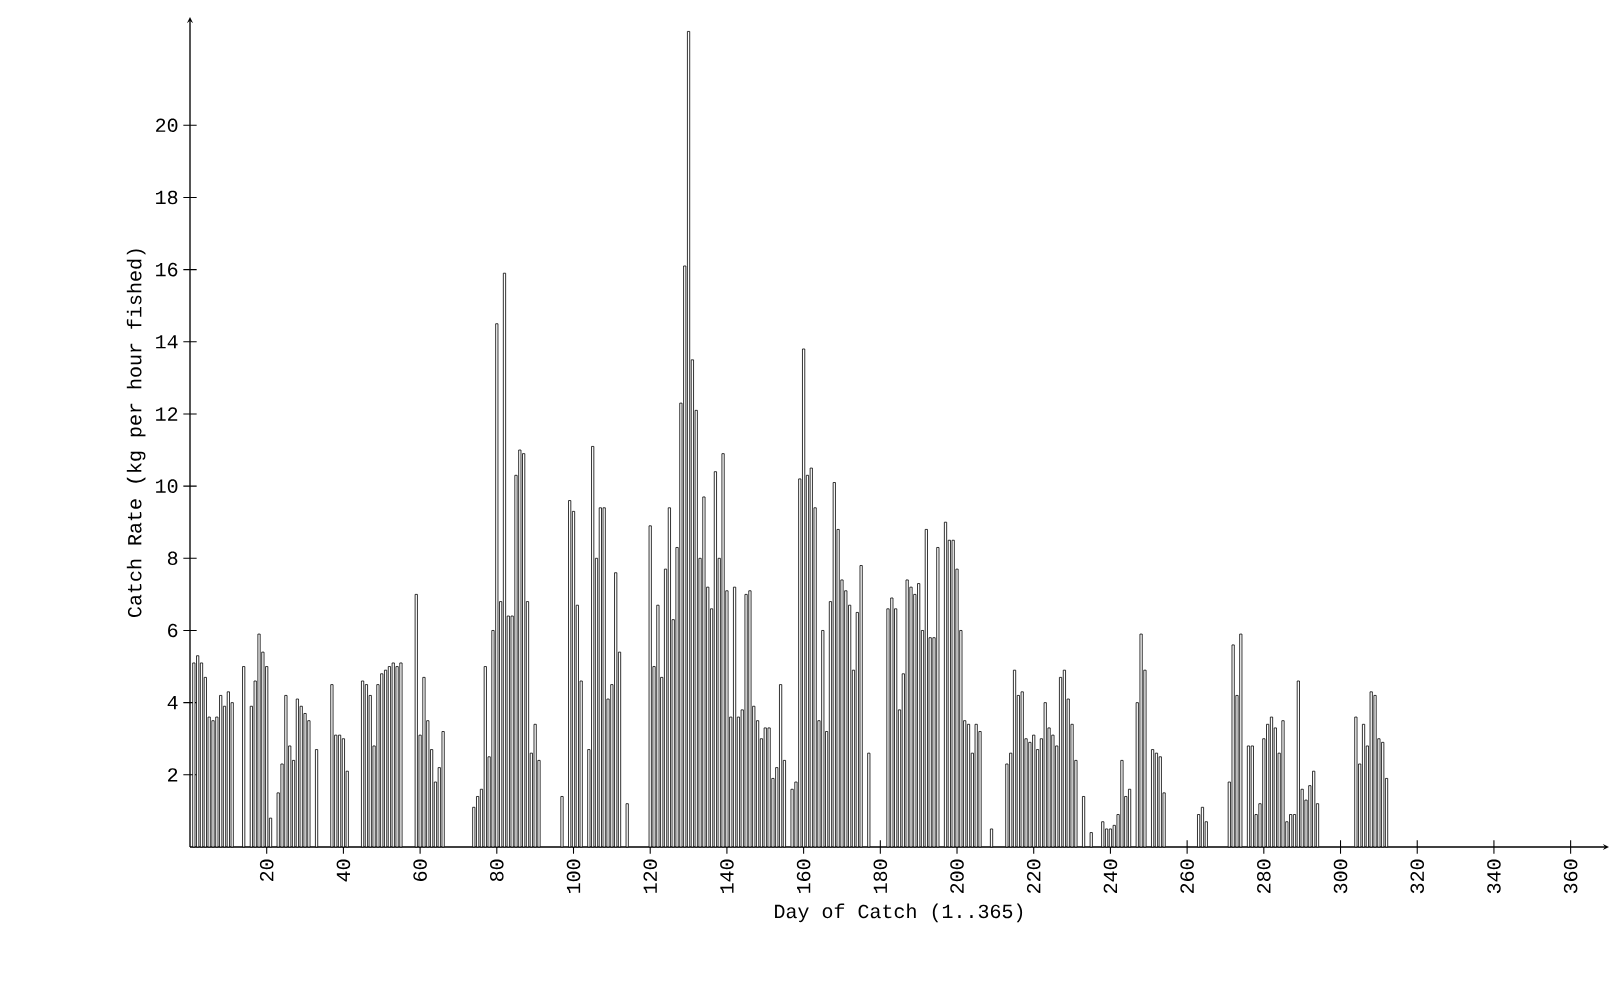 The width and height of the screenshot is (1624, 1007). What do you see at coordinates (136, 433) in the screenshot?
I see `y-axis-title: Catch Rate (kg per hour fished)` at bounding box center [136, 433].